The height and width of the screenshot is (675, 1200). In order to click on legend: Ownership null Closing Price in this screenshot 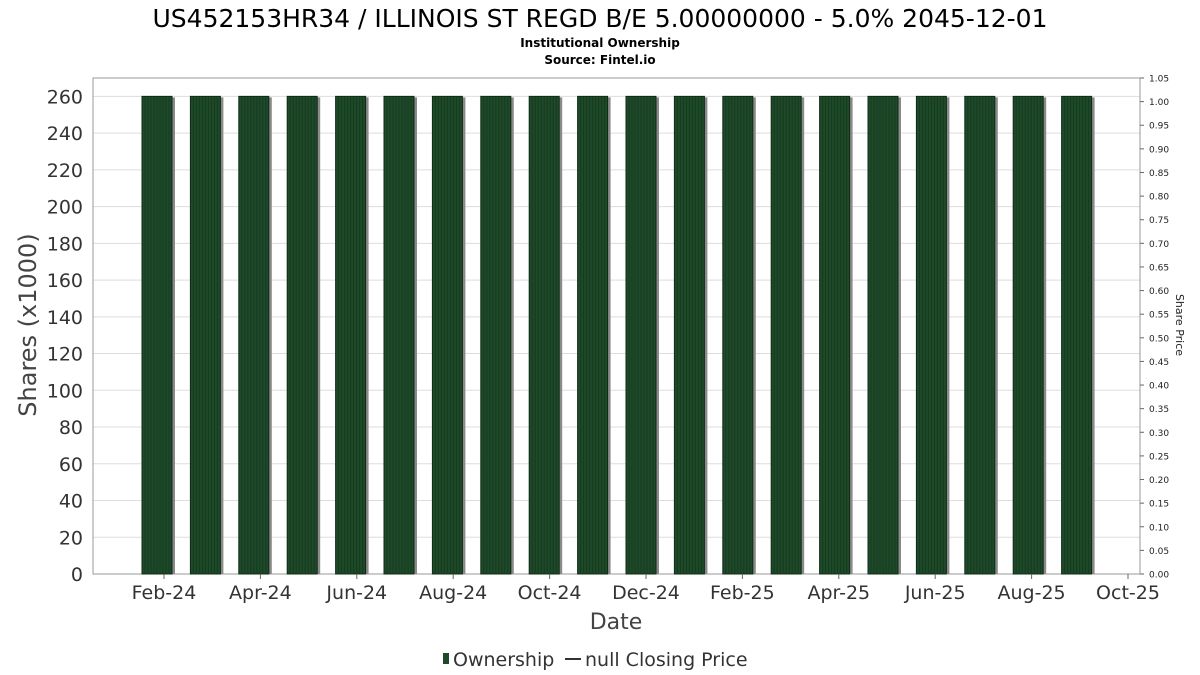, I will do `click(595, 660)`.